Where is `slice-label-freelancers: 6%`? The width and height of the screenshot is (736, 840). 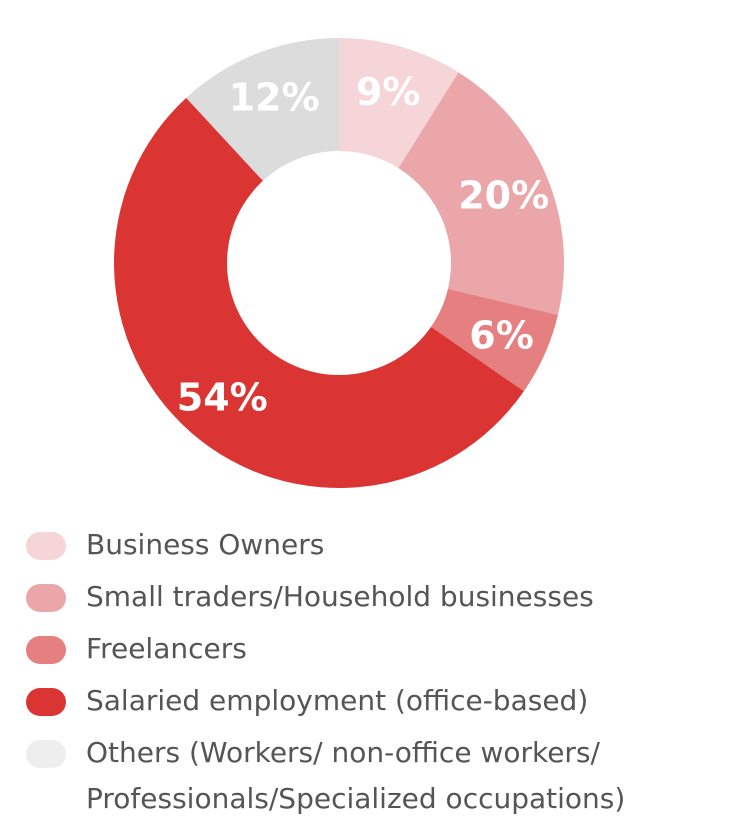 slice-label-freelancers: 6% is located at coordinates (501, 336).